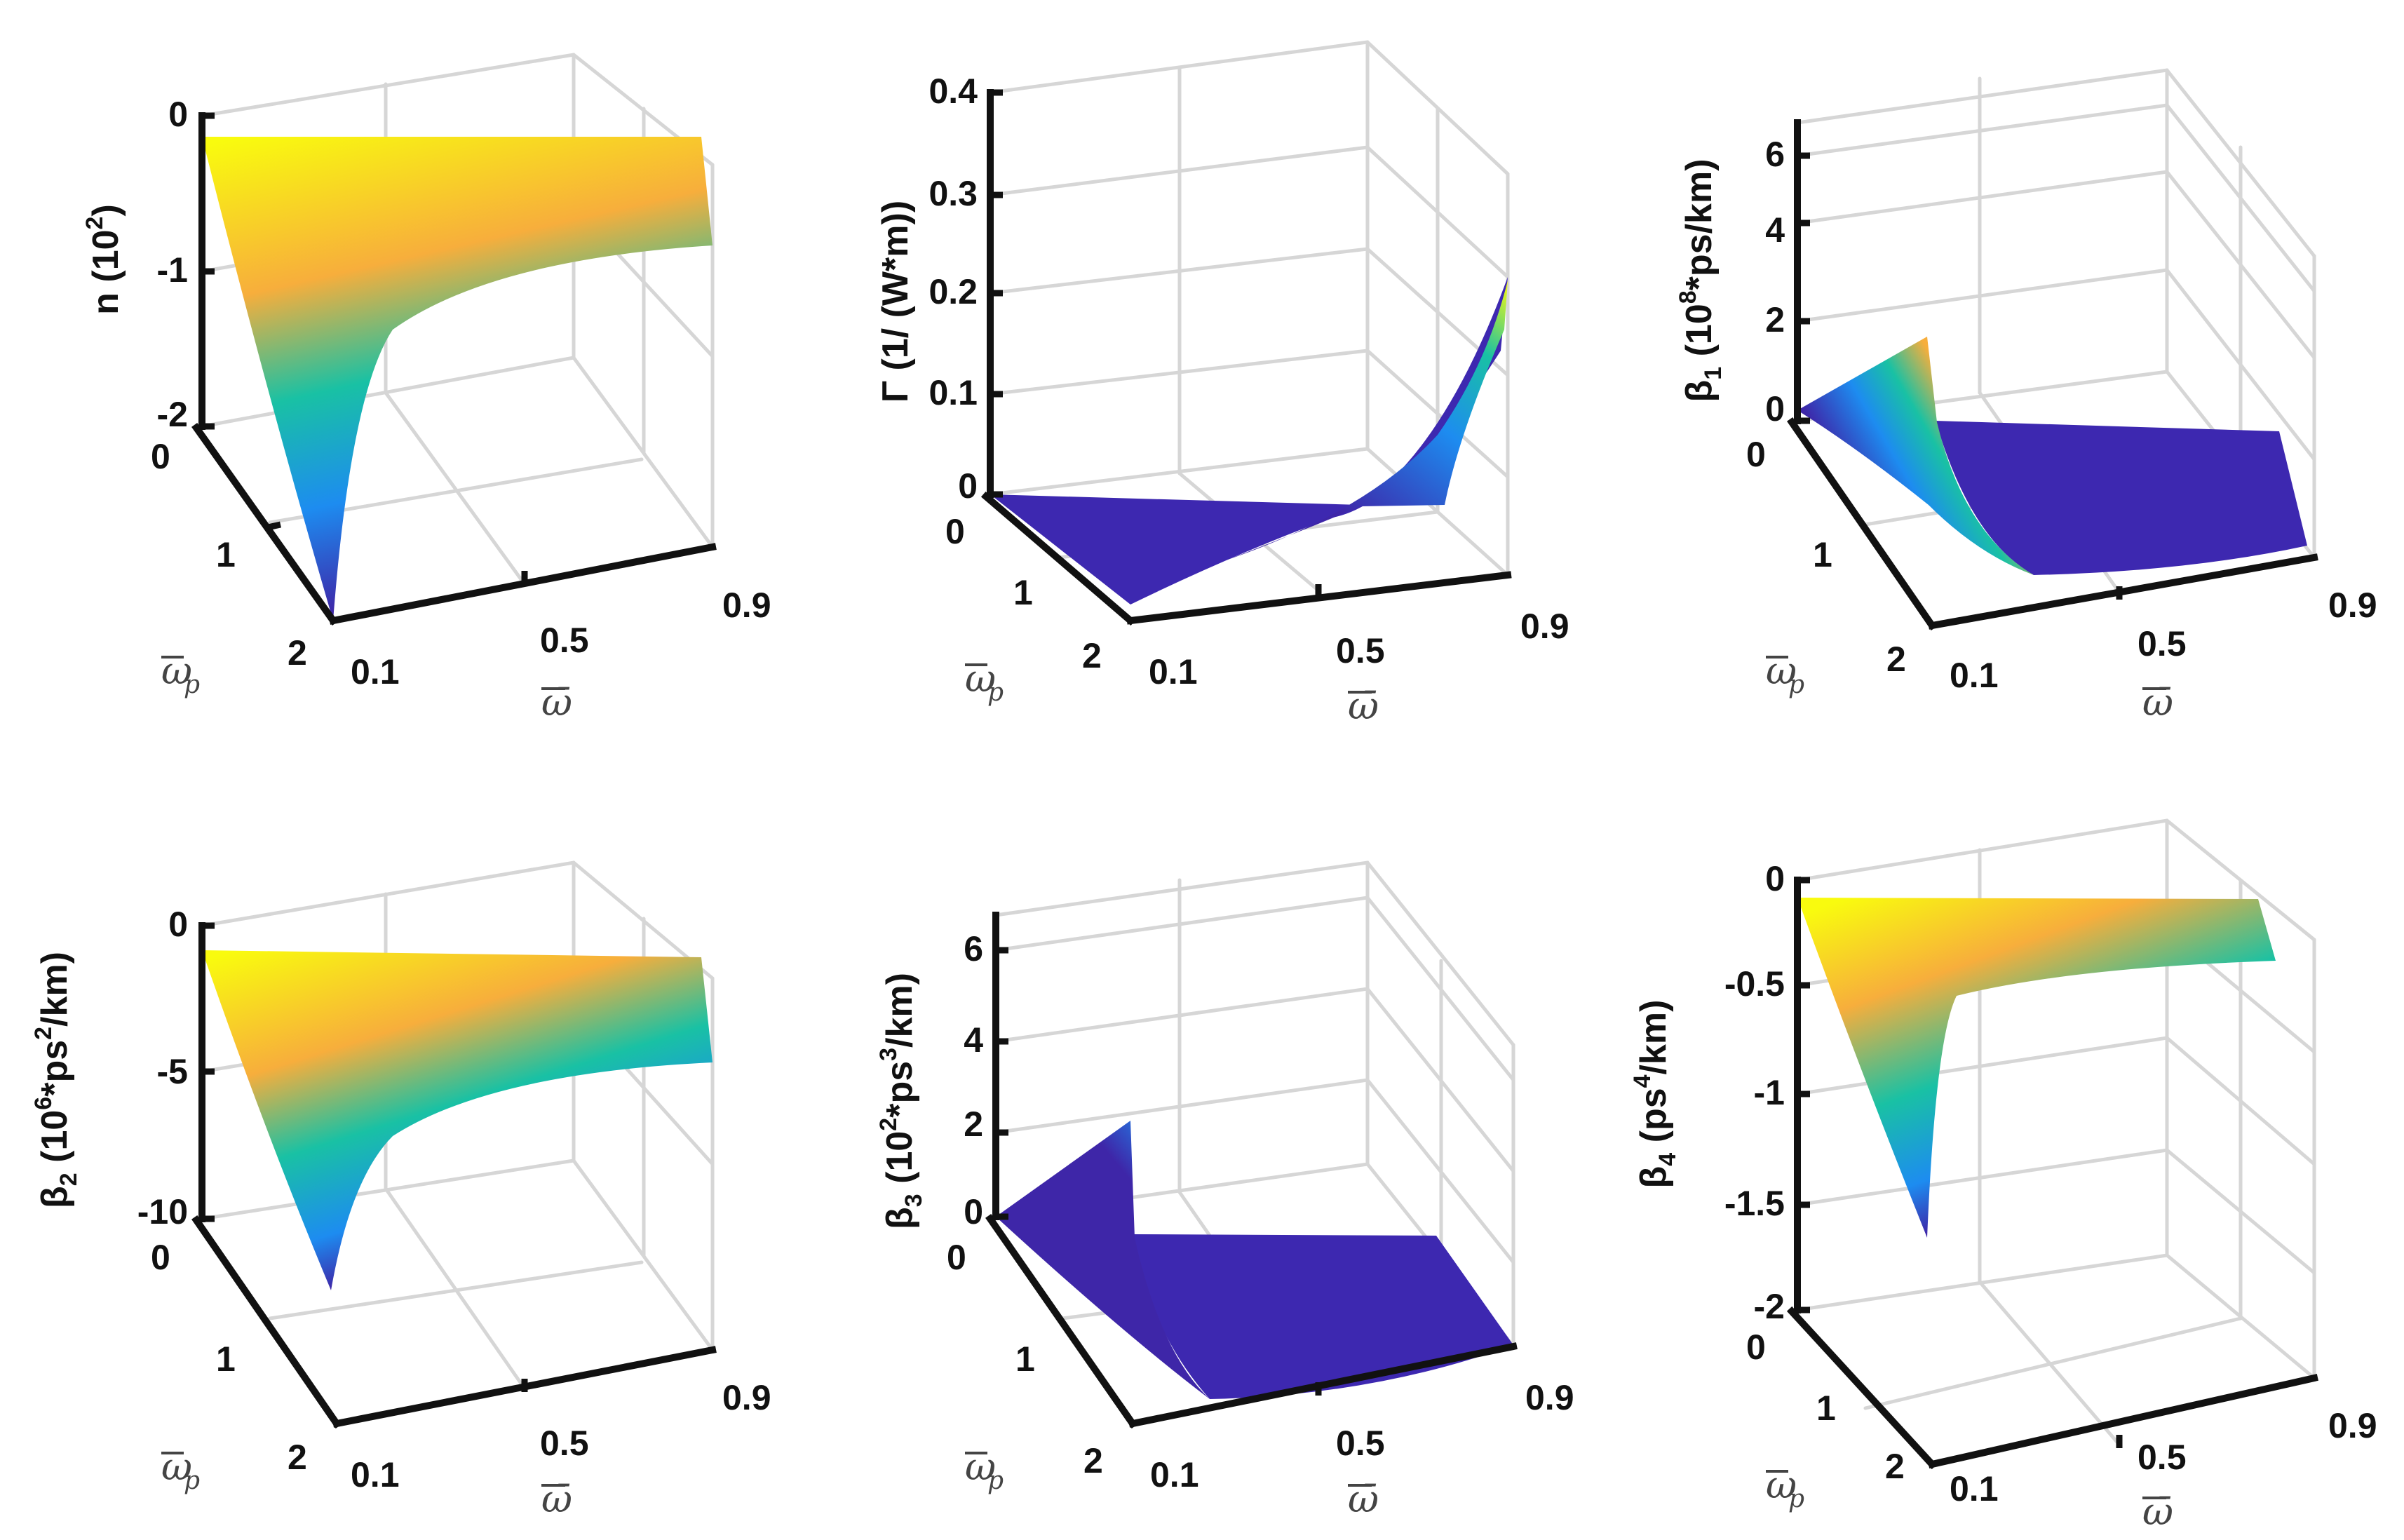  What do you see at coordinates (955, 531) in the screenshot?
I see `panel-gamma-ytick-0: 0` at bounding box center [955, 531].